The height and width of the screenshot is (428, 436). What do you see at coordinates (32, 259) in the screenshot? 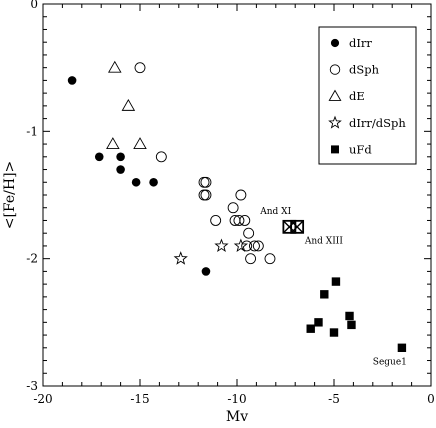
I see `y-tick-label: -2` at bounding box center [32, 259].